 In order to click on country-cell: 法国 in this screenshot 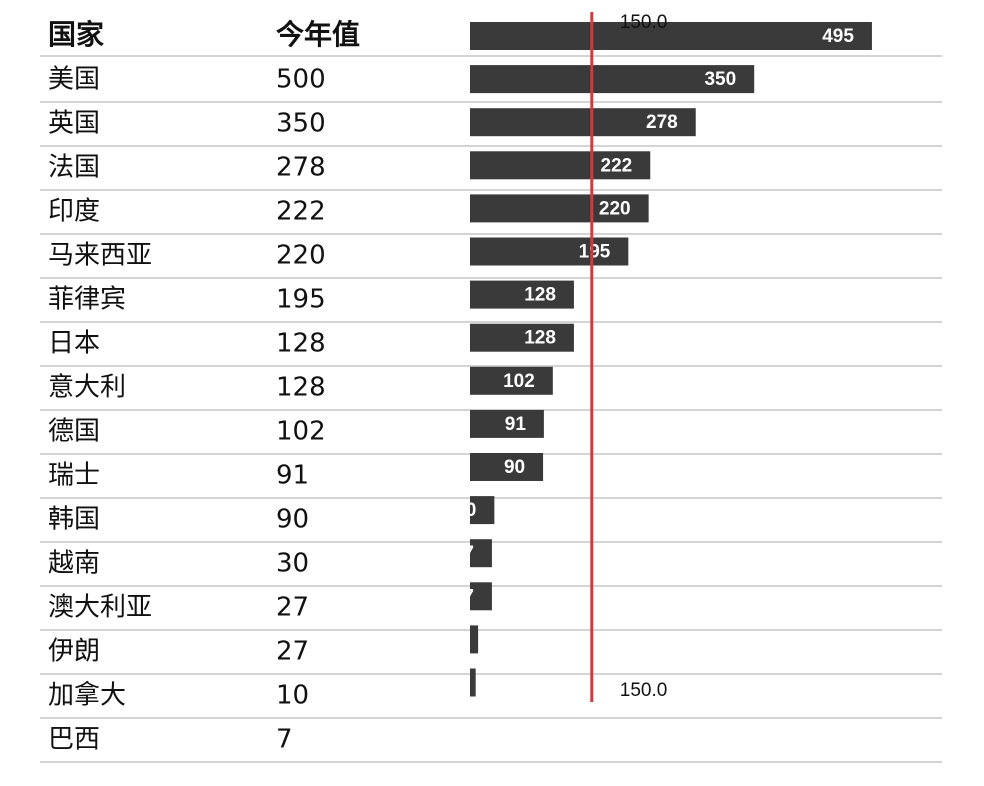, I will do `click(74, 168)`.